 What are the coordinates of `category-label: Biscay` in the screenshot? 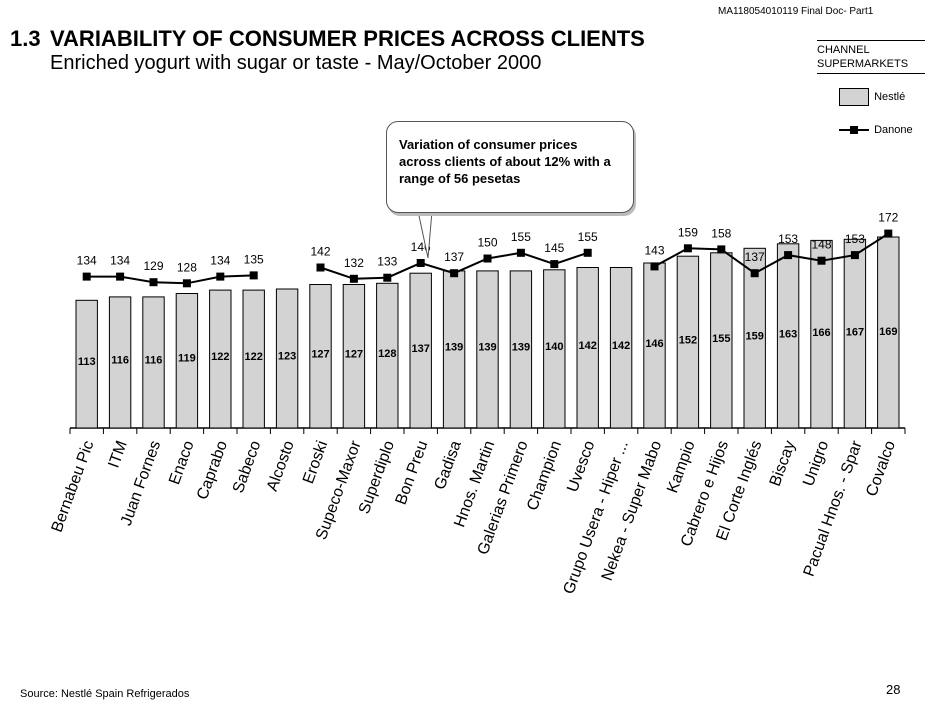 It's located at (783, 464).